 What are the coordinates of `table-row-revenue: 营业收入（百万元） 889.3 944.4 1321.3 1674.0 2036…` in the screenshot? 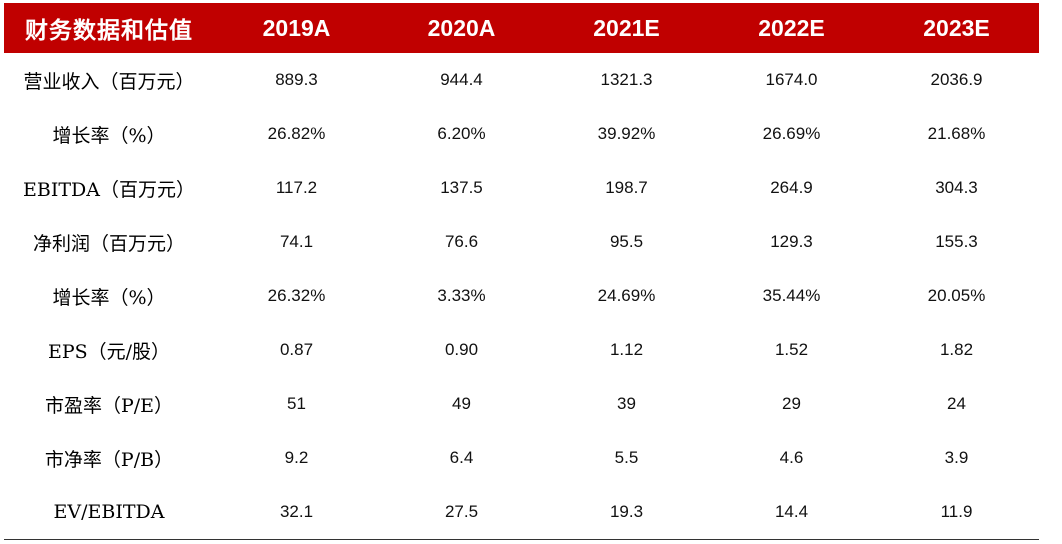 It's located at (521, 80).